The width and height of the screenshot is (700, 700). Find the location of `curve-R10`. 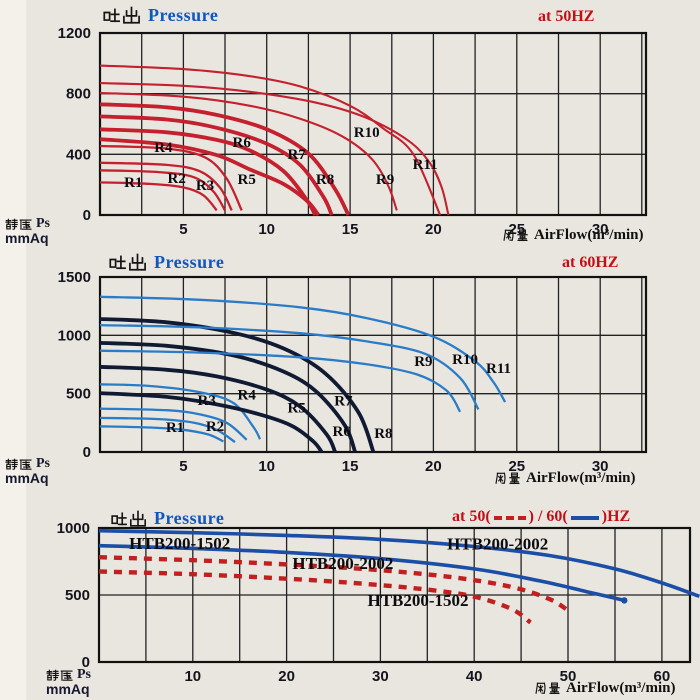

curve-R10 is located at coordinates (270, 140).